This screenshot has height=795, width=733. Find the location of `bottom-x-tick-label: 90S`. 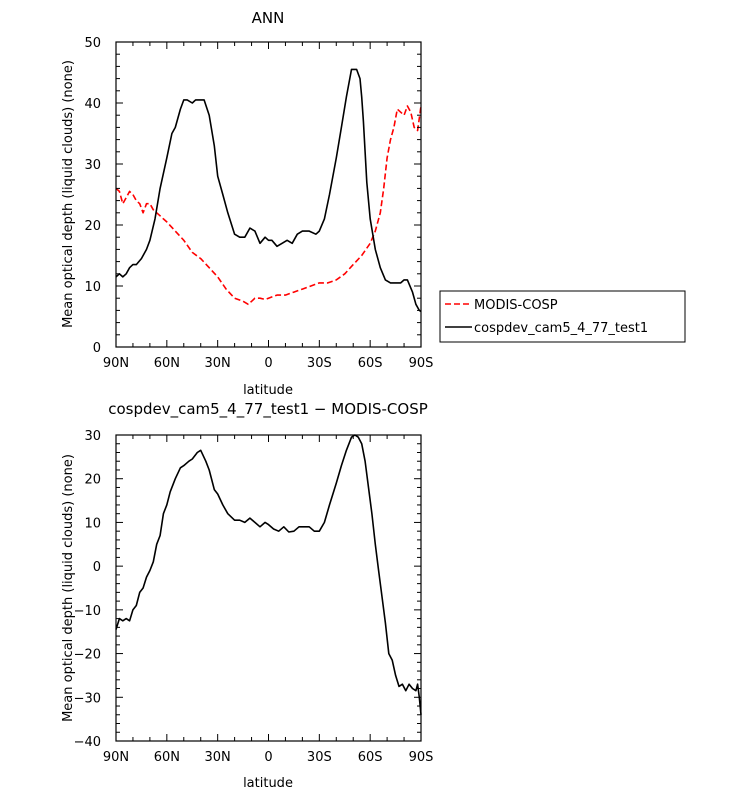

bottom-x-tick-label: 90S is located at coordinates (421, 757).